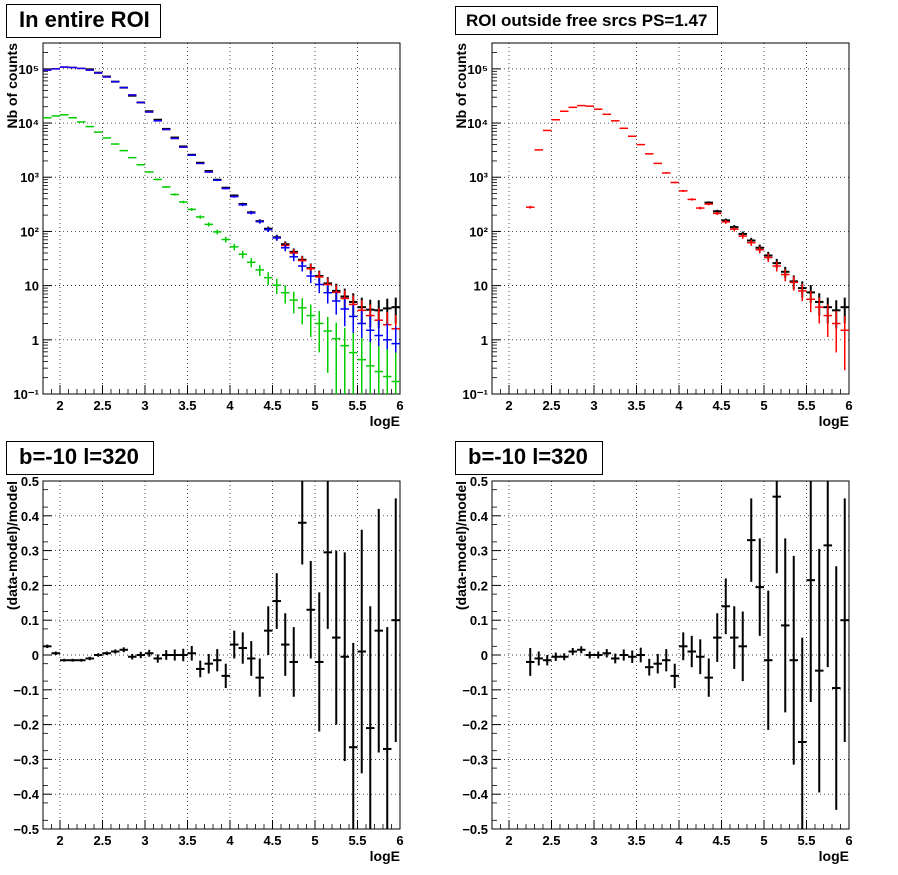 The width and height of the screenshot is (898, 875). I want to click on x-axis-title: logE, so click(385, 421).